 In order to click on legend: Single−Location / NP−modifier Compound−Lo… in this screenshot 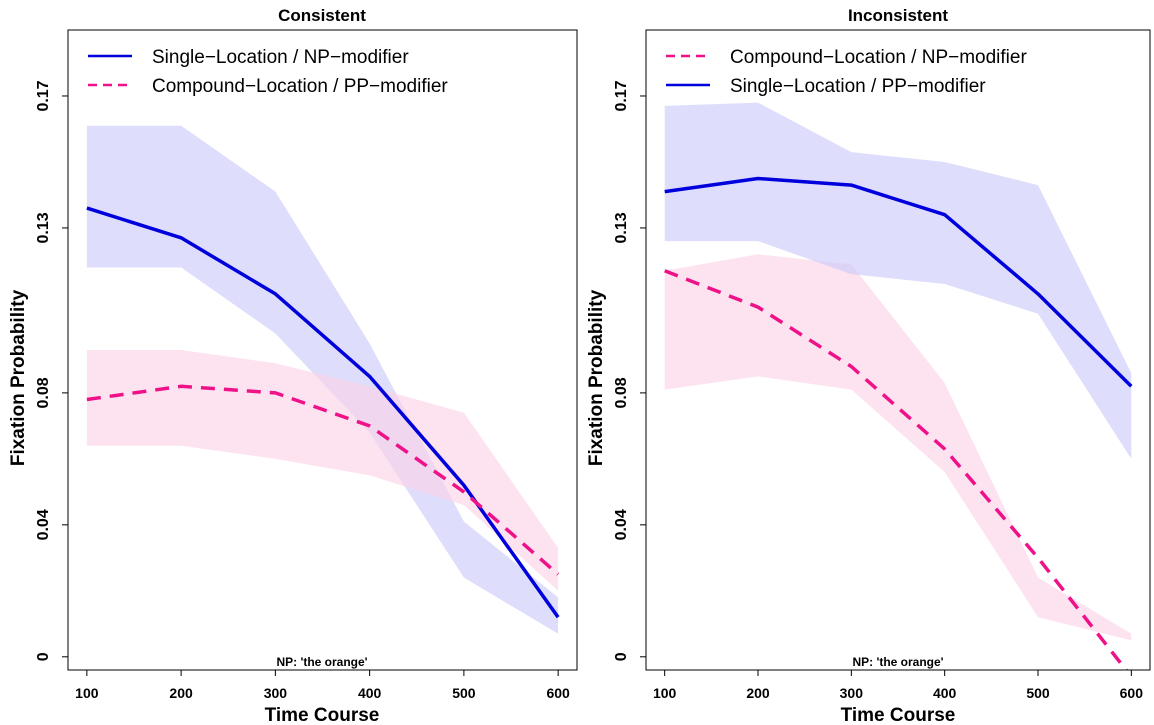, I will do `click(268, 72)`.